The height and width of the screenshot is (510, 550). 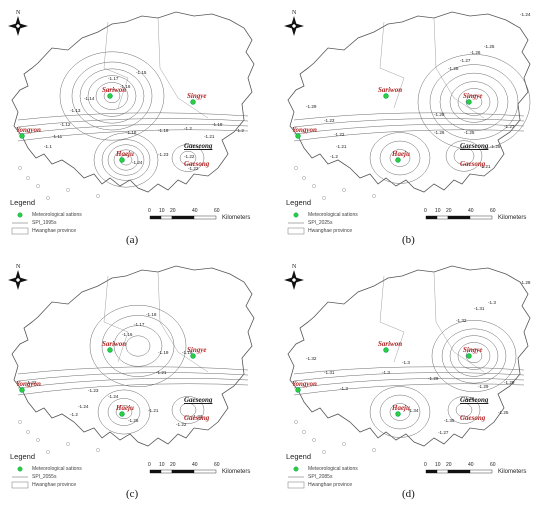 I want to click on contour-label: -1.27, so click(x=443, y=432).